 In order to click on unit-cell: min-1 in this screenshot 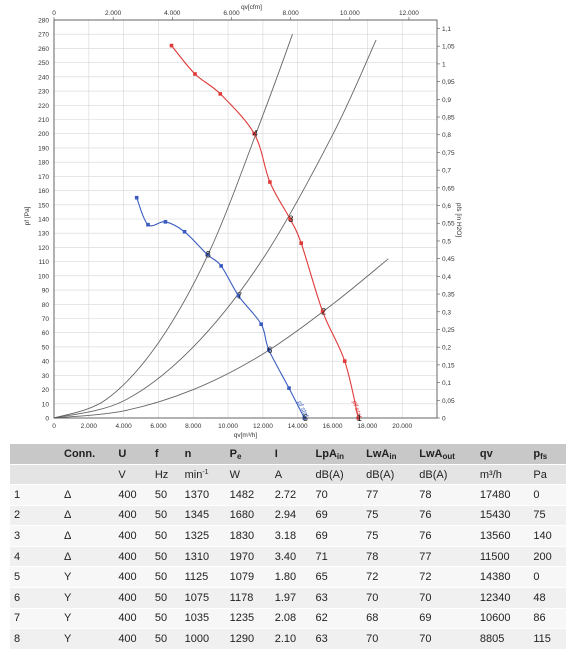, I will do `click(203, 474)`.